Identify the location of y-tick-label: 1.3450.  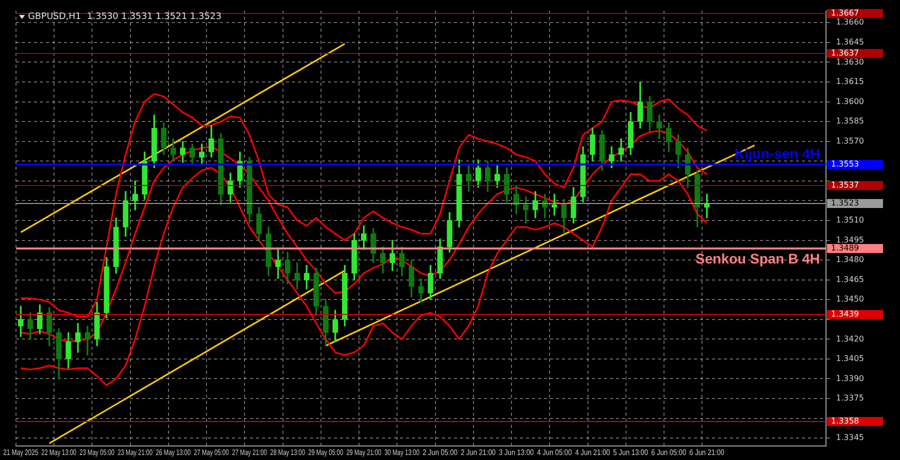
(850, 299).